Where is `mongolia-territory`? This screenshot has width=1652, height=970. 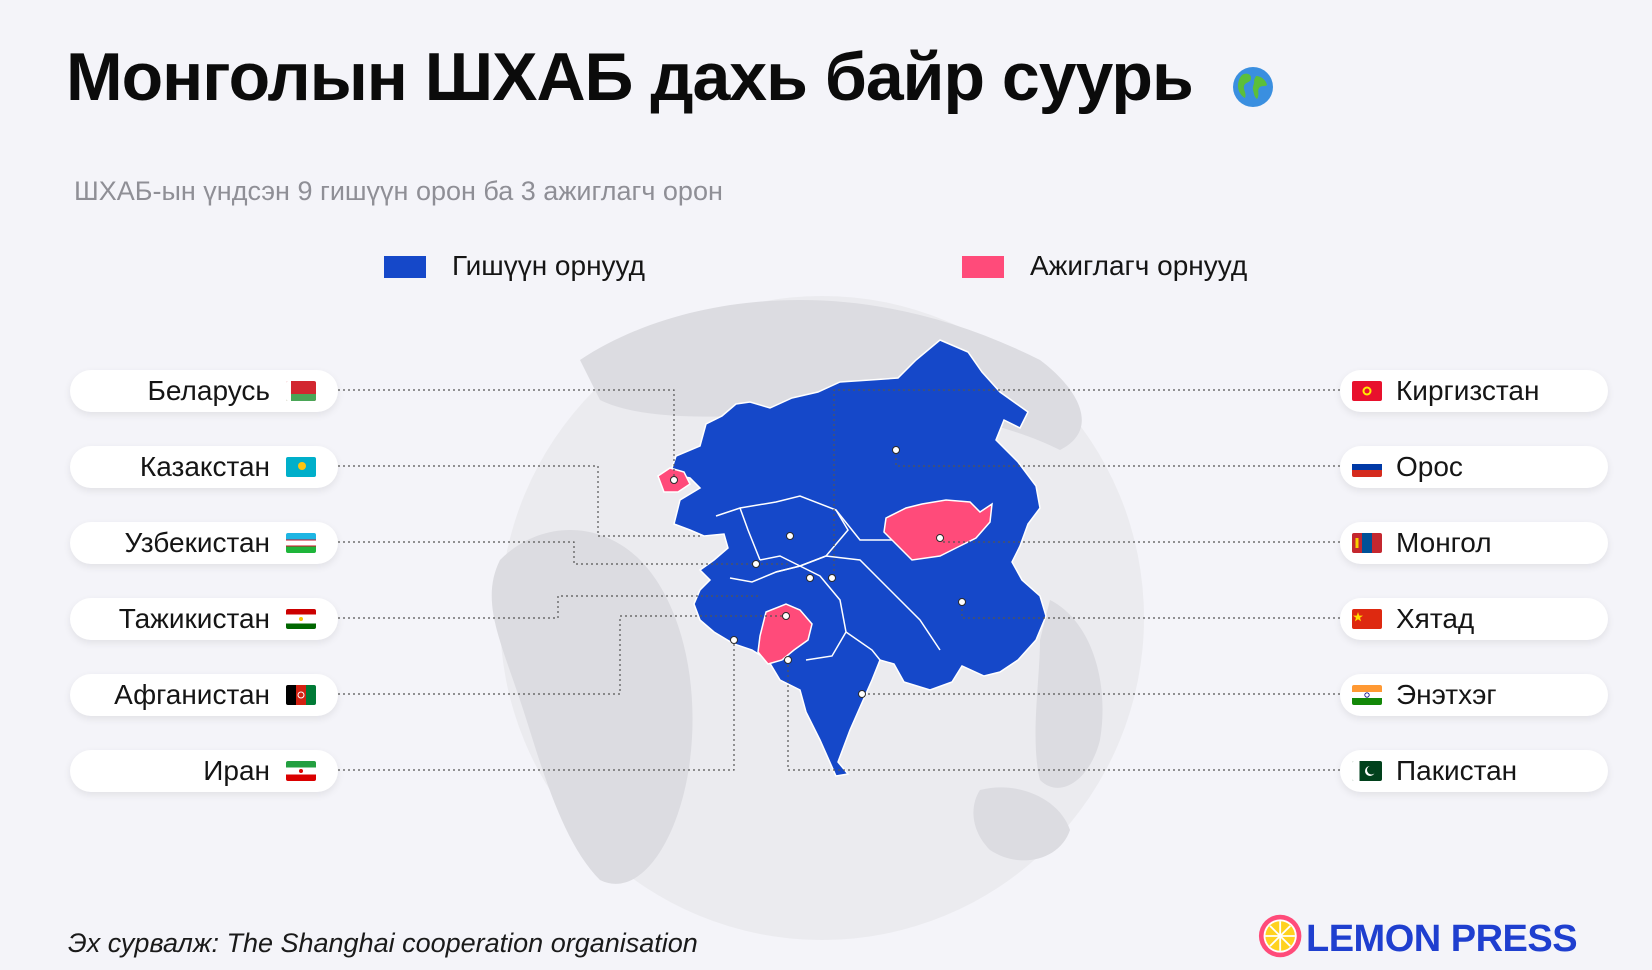 mongolia-territory is located at coordinates (938, 530).